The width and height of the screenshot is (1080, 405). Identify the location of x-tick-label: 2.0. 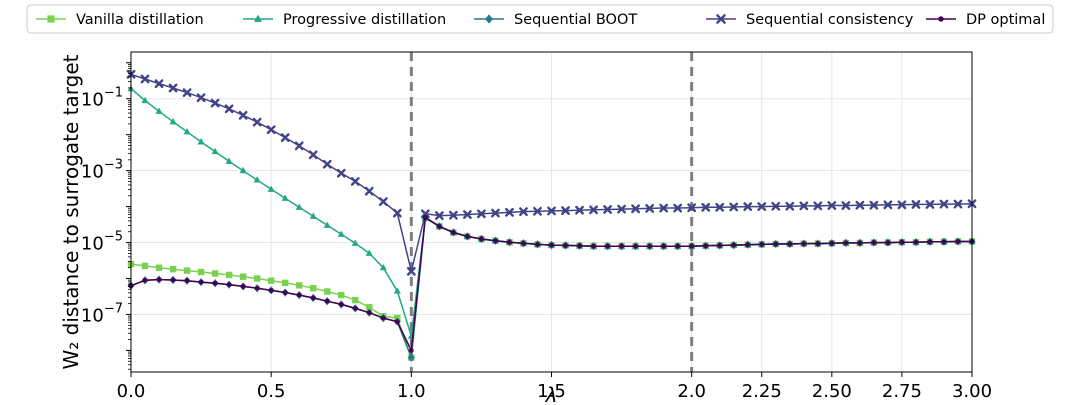
(691, 391).